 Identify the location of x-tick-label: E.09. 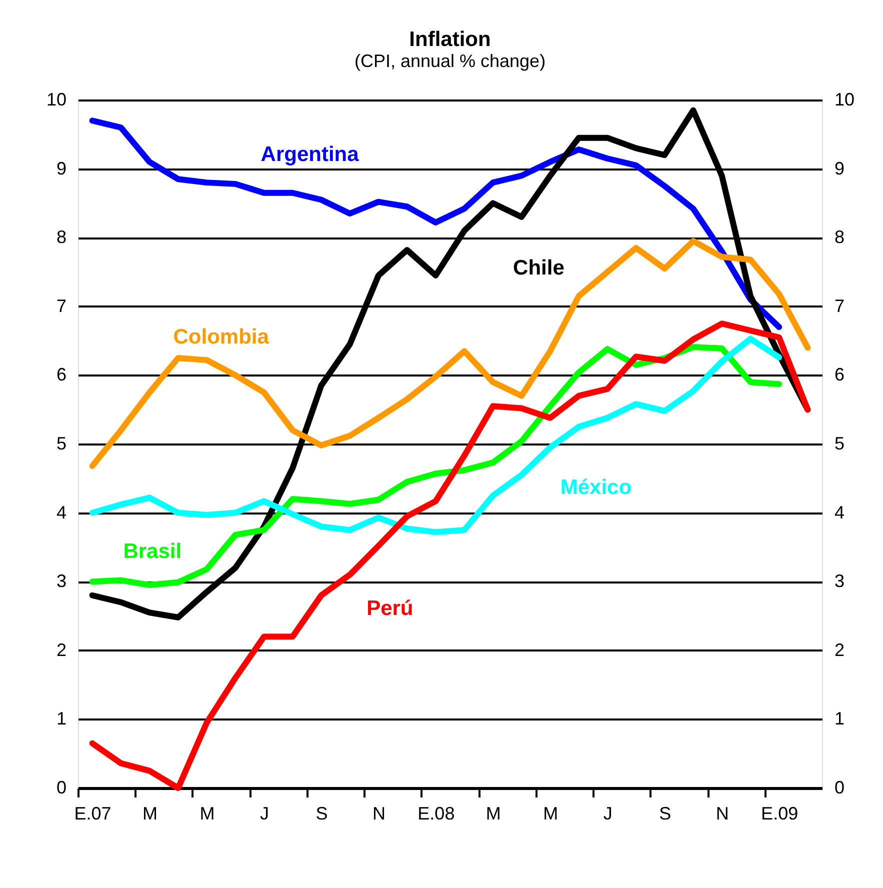
(779, 814).